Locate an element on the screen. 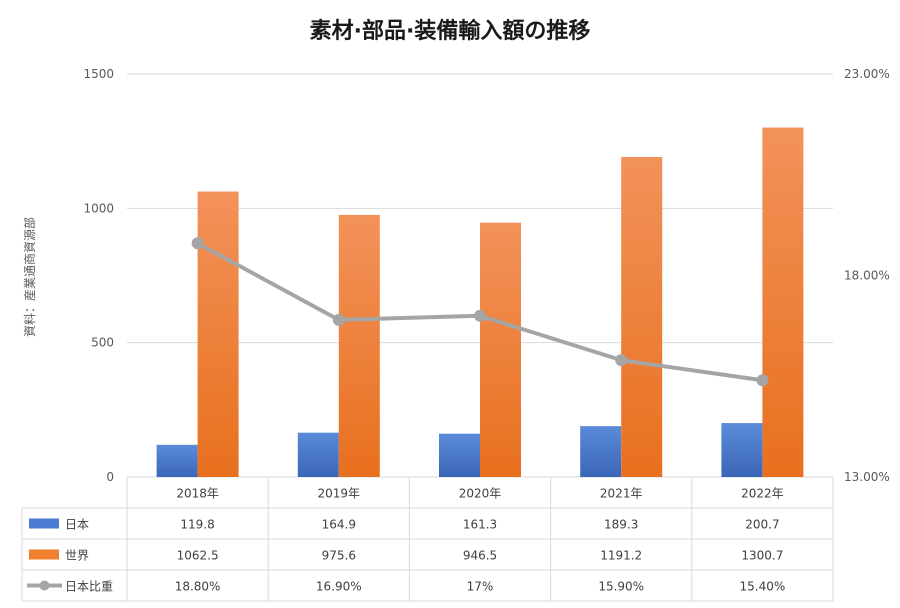 This screenshot has height=608, width=900. x-tick-label: 2018年 is located at coordinates (197, 494).